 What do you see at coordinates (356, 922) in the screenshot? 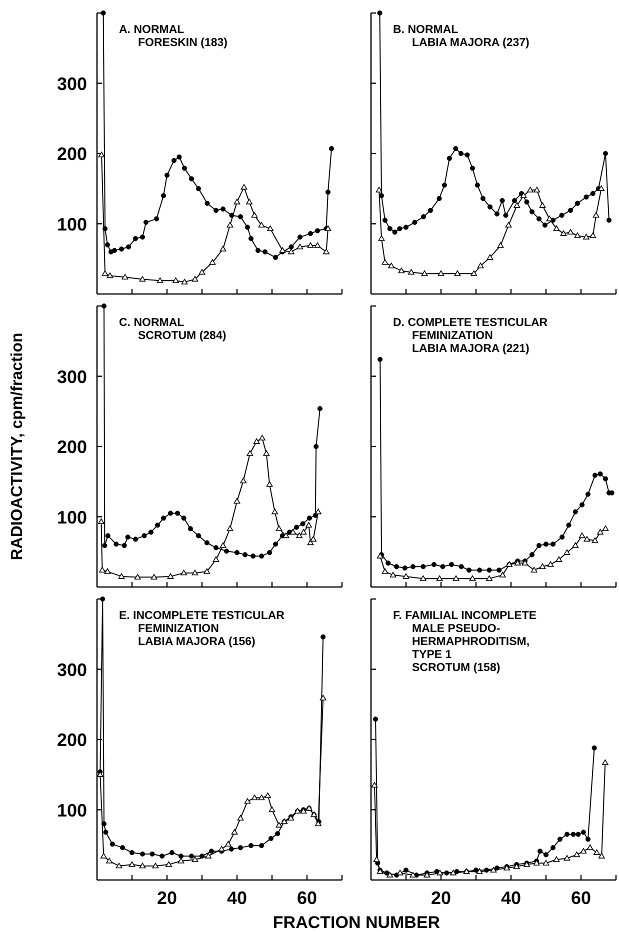
I see `x-axis-title: FRACTION NUMBER` at bounding box center [356, 922].